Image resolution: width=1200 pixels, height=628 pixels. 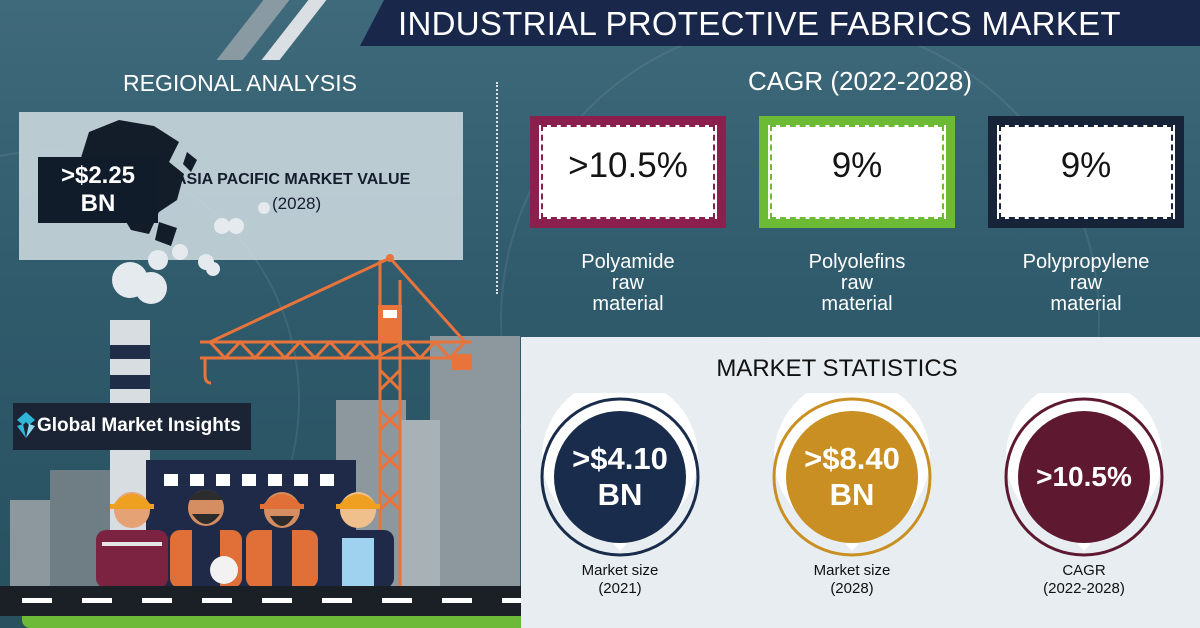 I want to click on region-value-unit: BN, so click(x=98, y=203).